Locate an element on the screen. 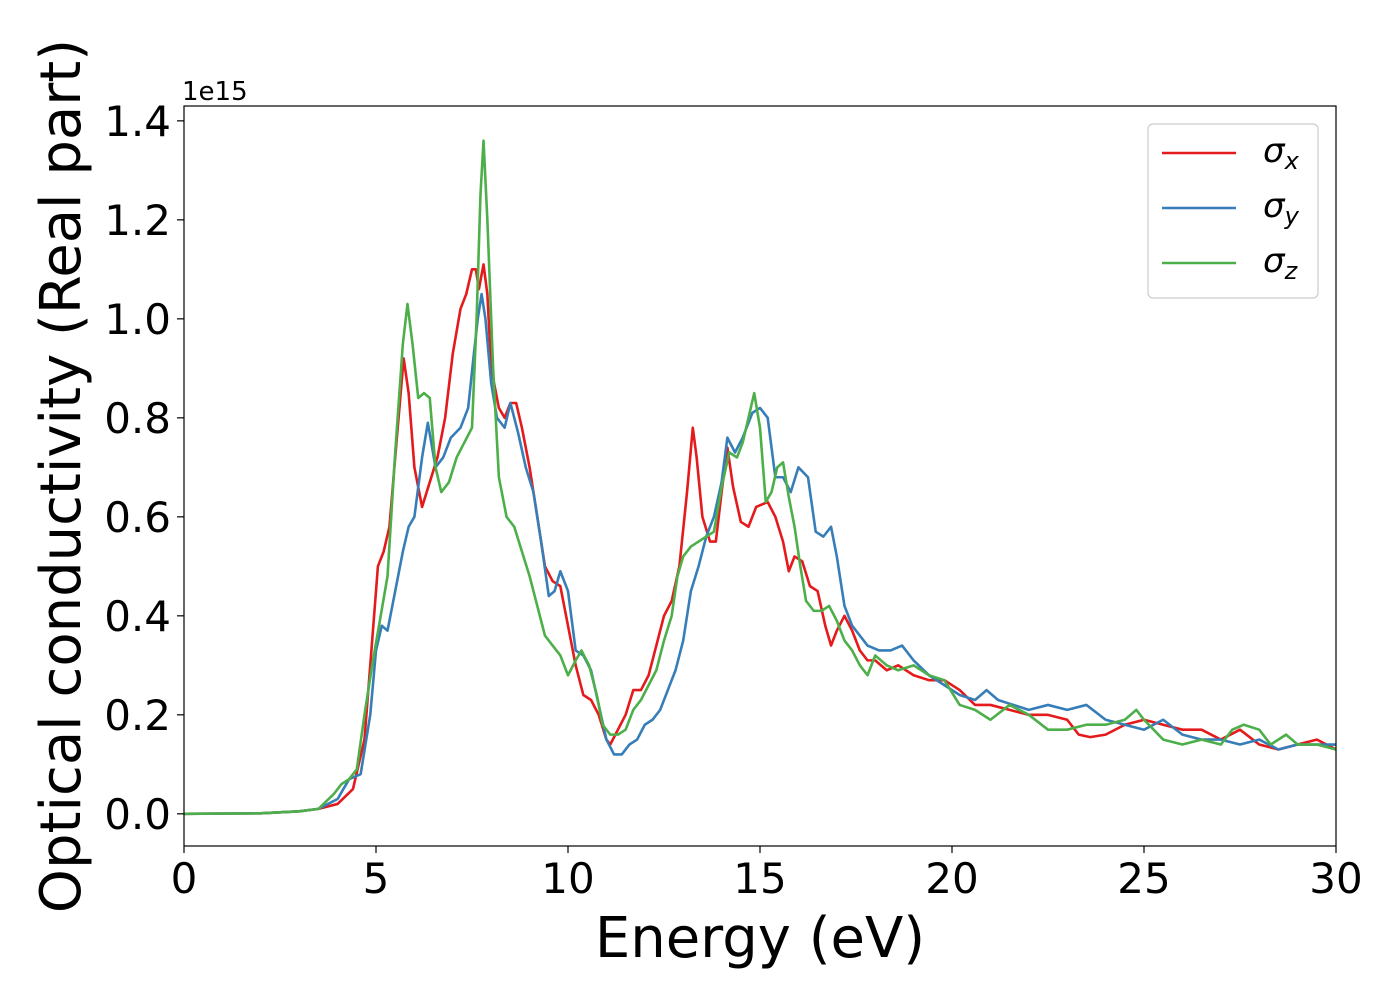 The height and width of the screenshot is (1000, 1400). legend-label-x: σx is located at coordinates (1281, 153).